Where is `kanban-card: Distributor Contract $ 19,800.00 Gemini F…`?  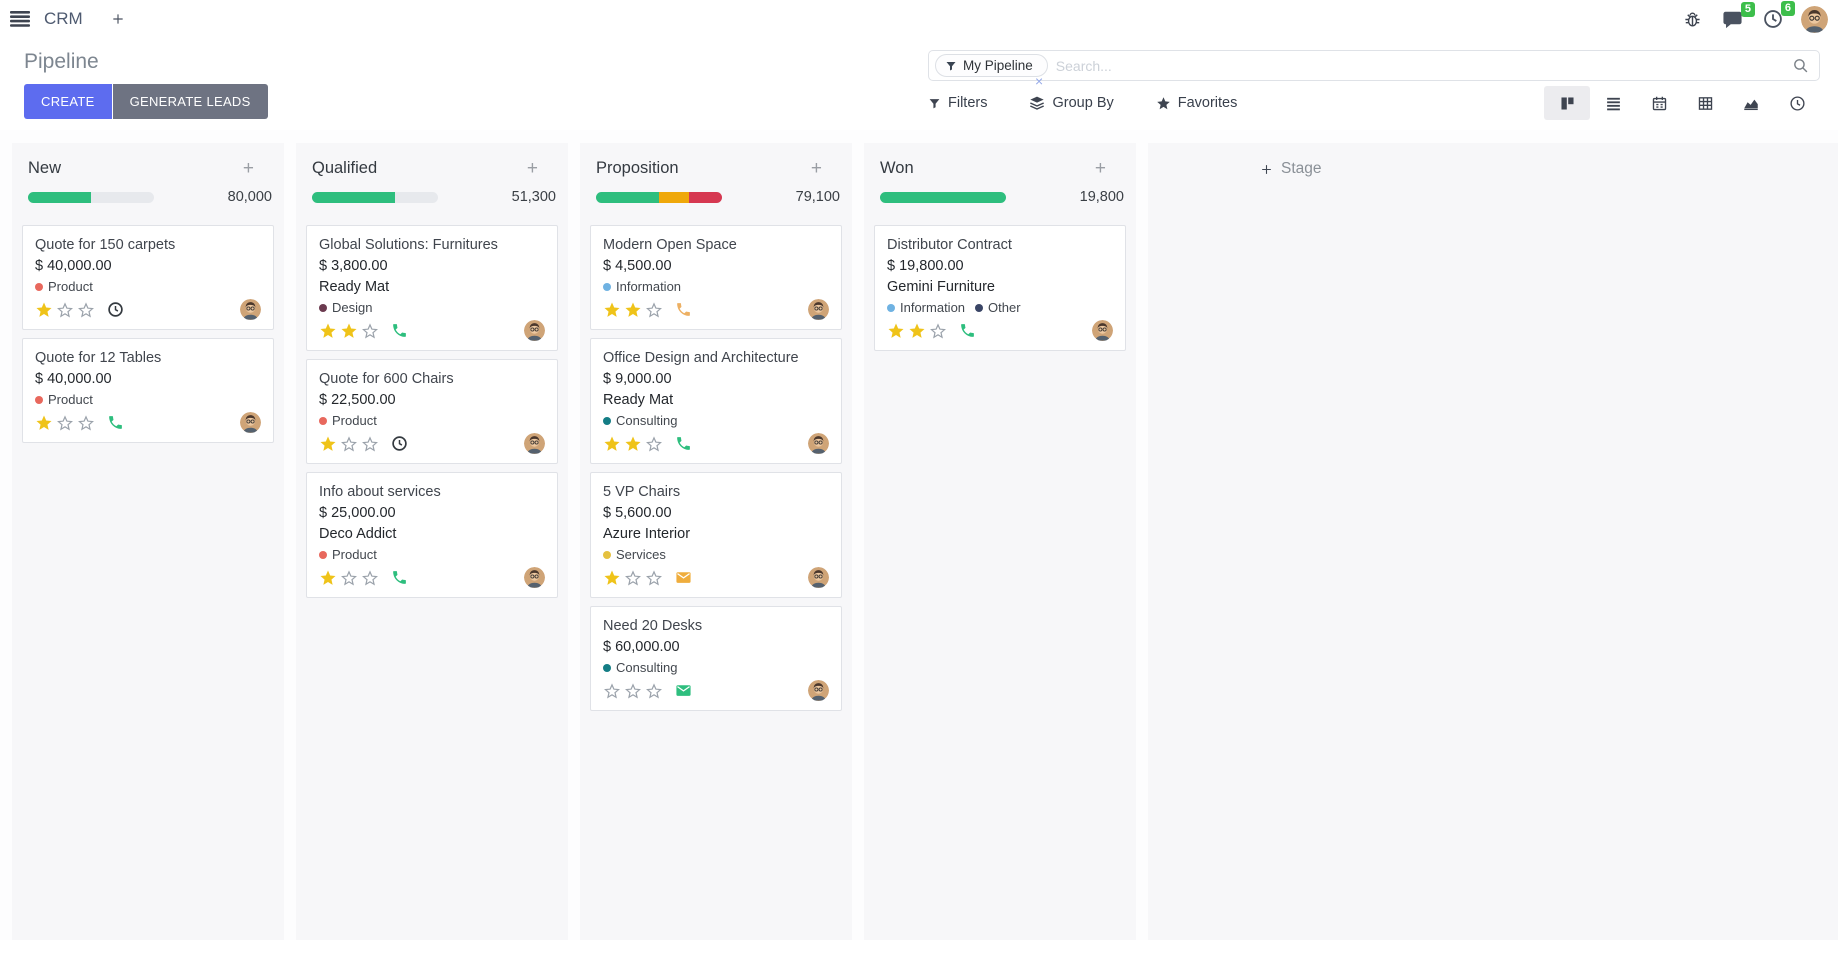
kanban-card: Distributor Contract $ 19,800.00 Gemini F… is located at coordinates (1000, 288).